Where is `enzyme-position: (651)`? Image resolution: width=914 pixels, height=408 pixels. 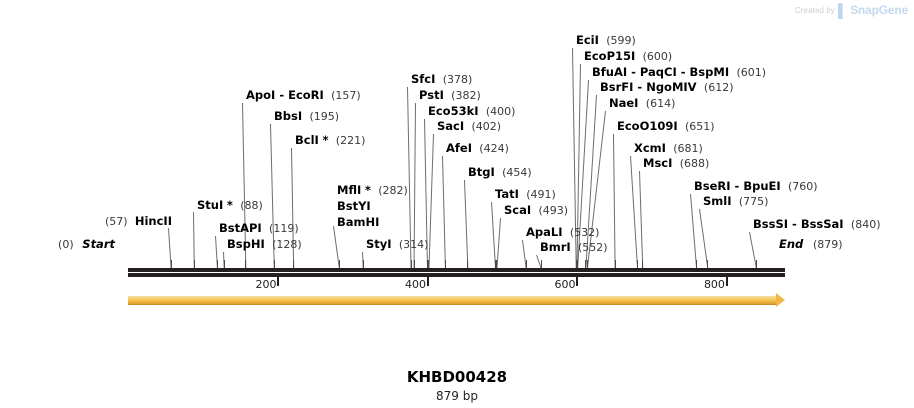
enzyme-position: (651) is located at coordinates (699, 126).